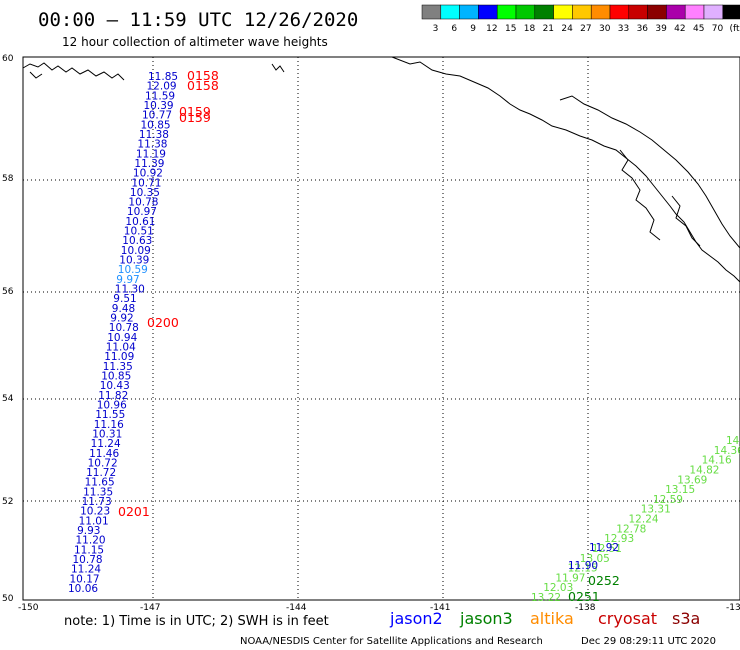 The width and height of the screenshot is (740, 650). What do you see at coordinates (640, 195) in the screenshot?
I see `panhandle-islands` at bounding box center [640, 195].